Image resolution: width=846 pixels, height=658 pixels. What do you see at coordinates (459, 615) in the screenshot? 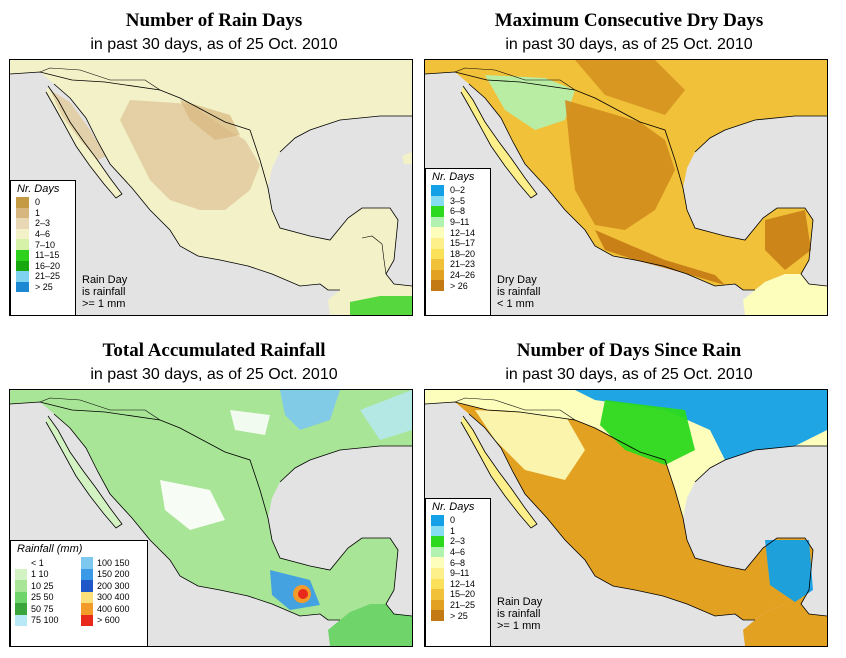
I see `legend-label: > 25` at bounding box center [459, 615].